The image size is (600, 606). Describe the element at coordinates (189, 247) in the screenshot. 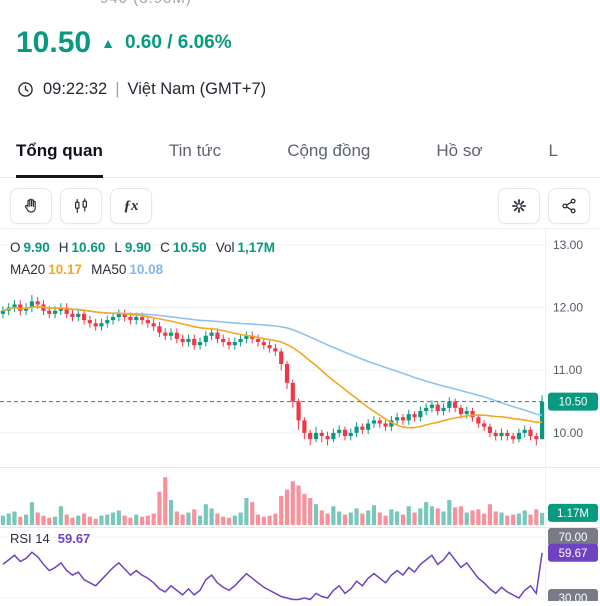

I see `close-value: 10.50` at that location.